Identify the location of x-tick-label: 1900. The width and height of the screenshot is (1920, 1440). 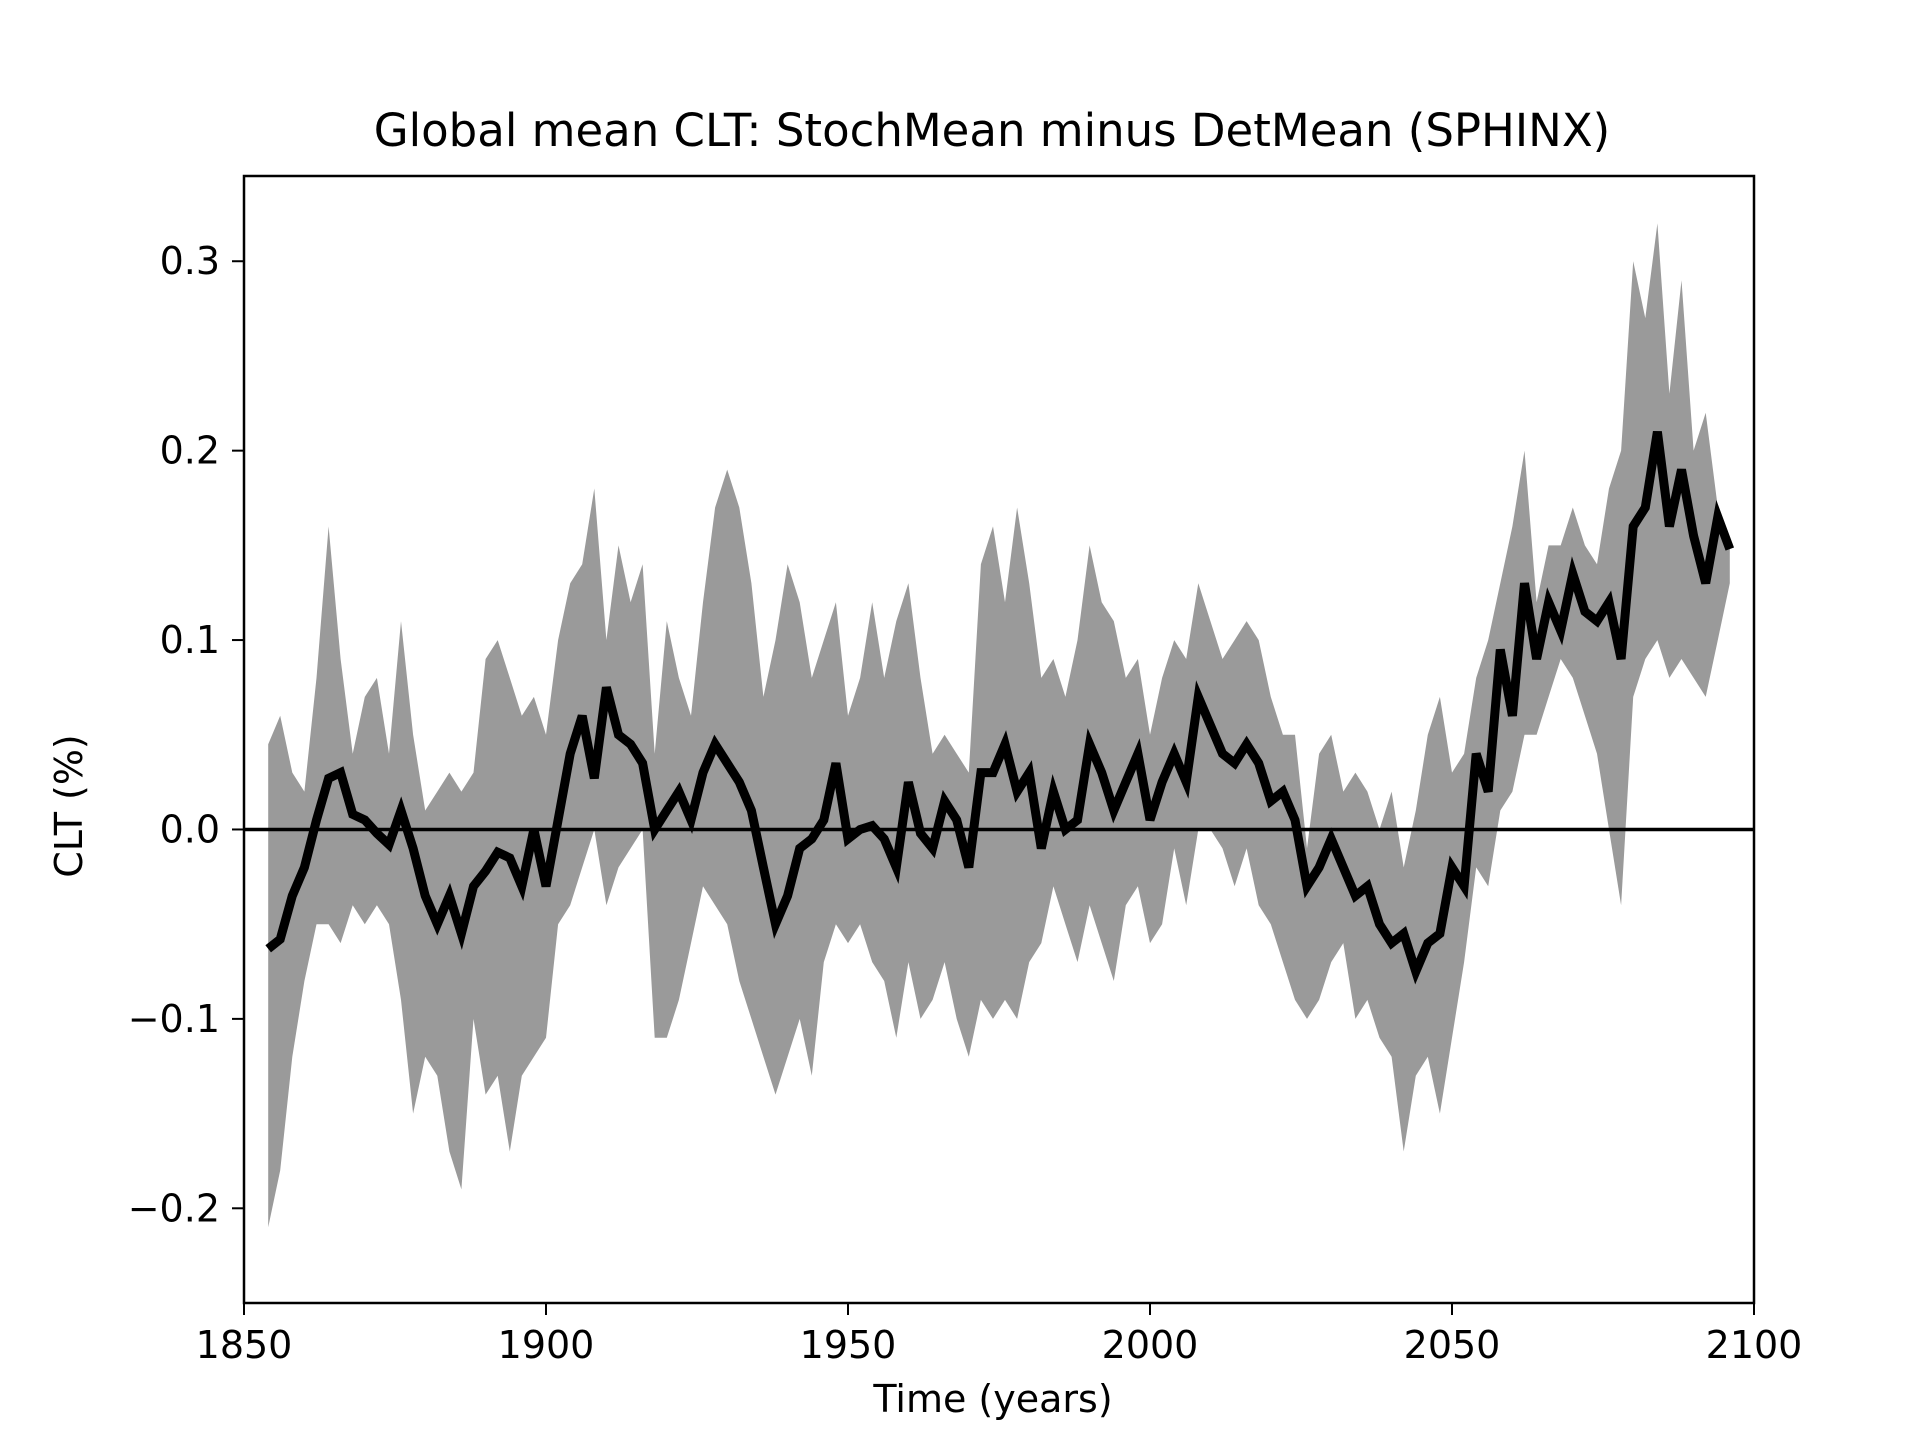
(546, 1345).